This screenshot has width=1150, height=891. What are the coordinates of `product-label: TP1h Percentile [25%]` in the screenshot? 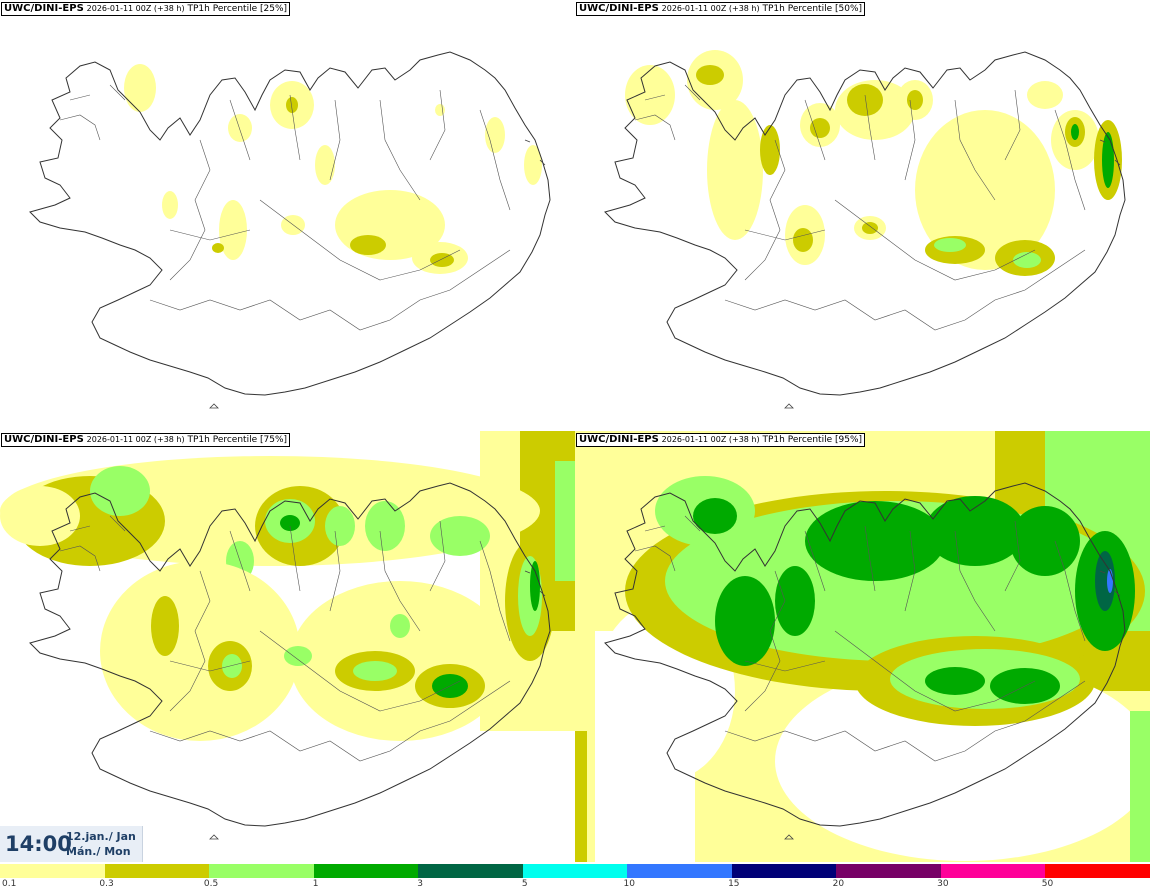 It's located at (237, 9).